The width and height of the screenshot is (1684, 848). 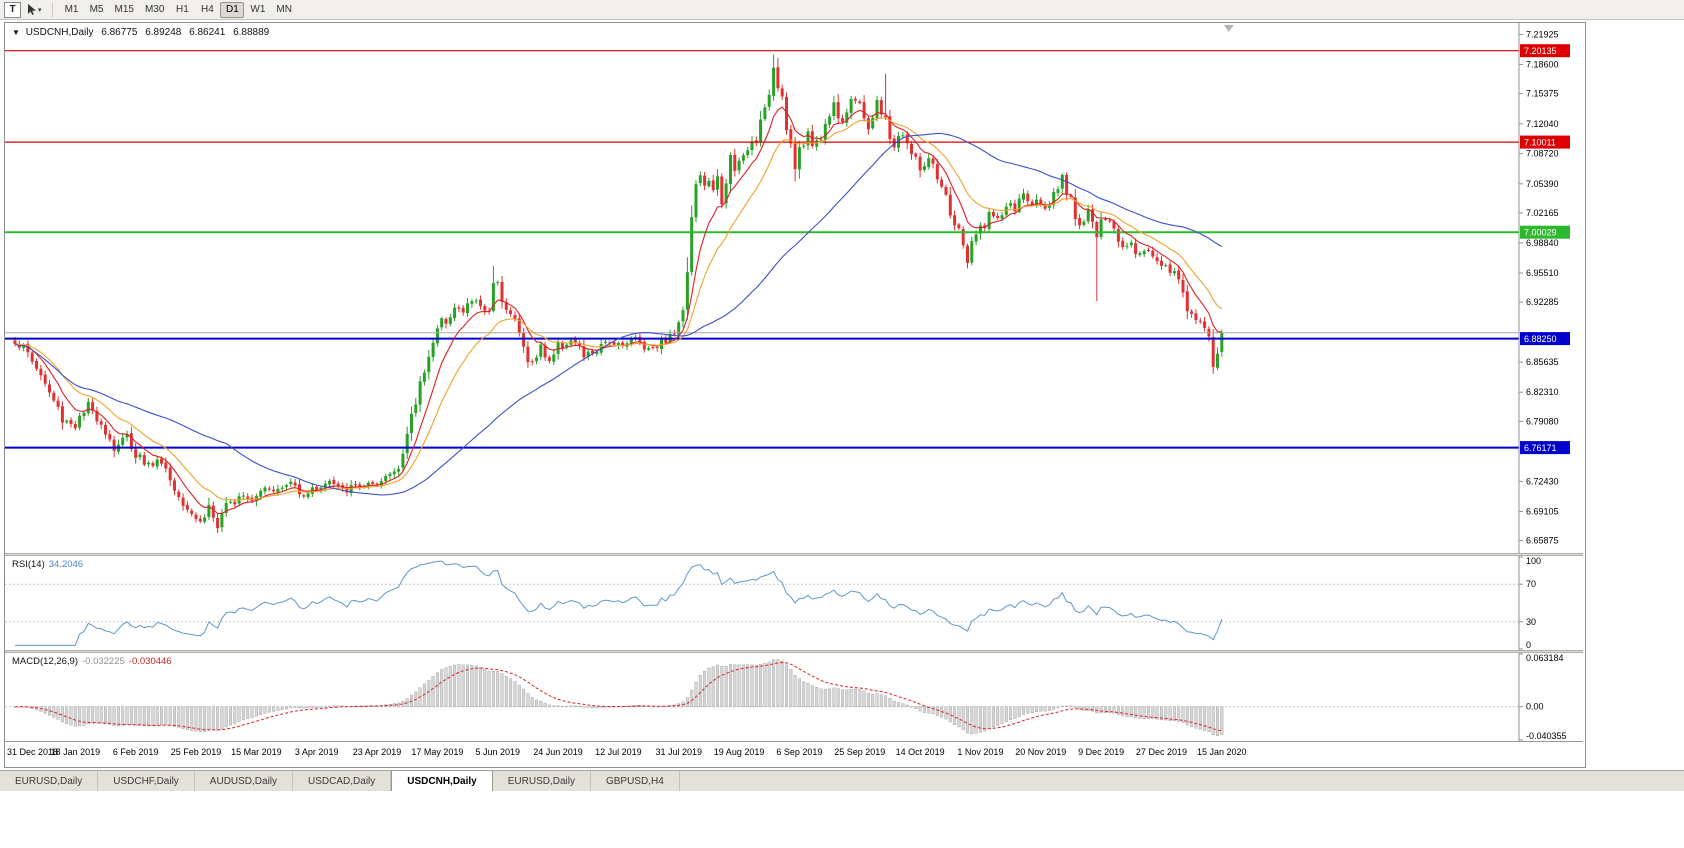 I want to click on date-label: 3 Apr 2019, so click(x=316, y=752).